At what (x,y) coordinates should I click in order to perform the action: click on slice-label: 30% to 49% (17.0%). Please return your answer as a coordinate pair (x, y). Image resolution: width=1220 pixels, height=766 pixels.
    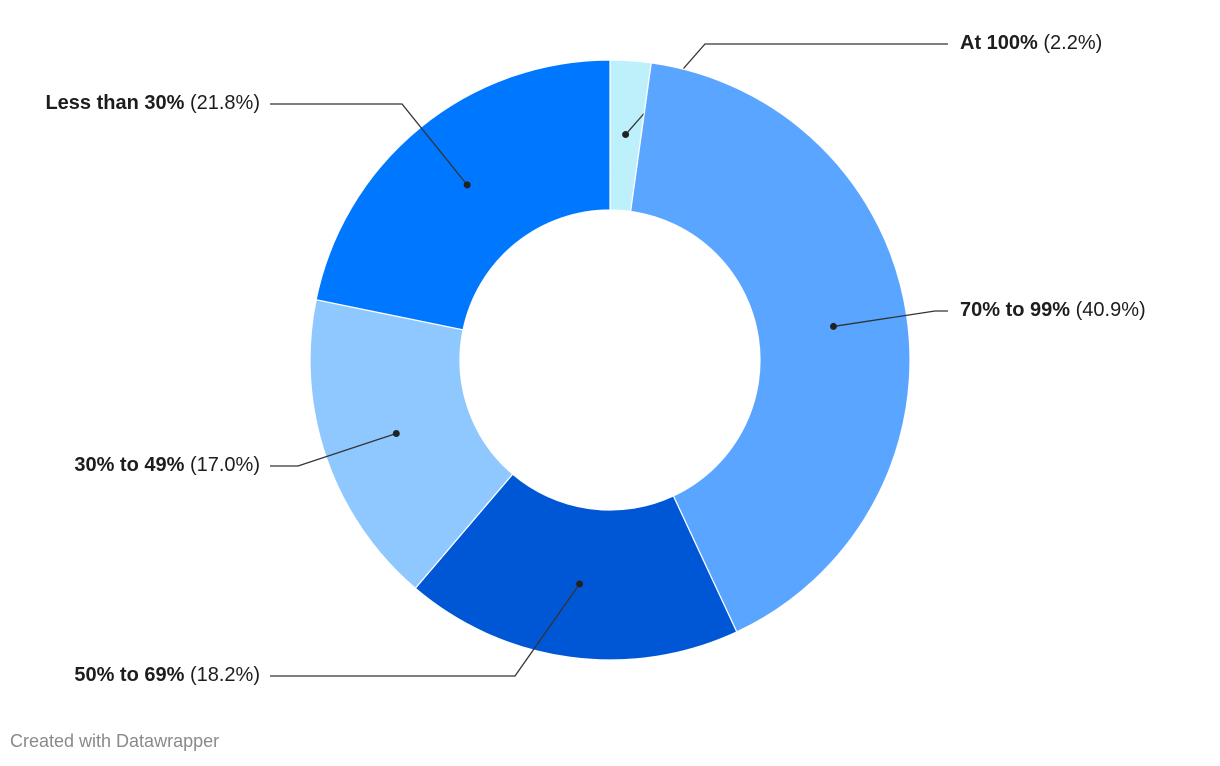
    Looking at the image, I should click on (167, 465).